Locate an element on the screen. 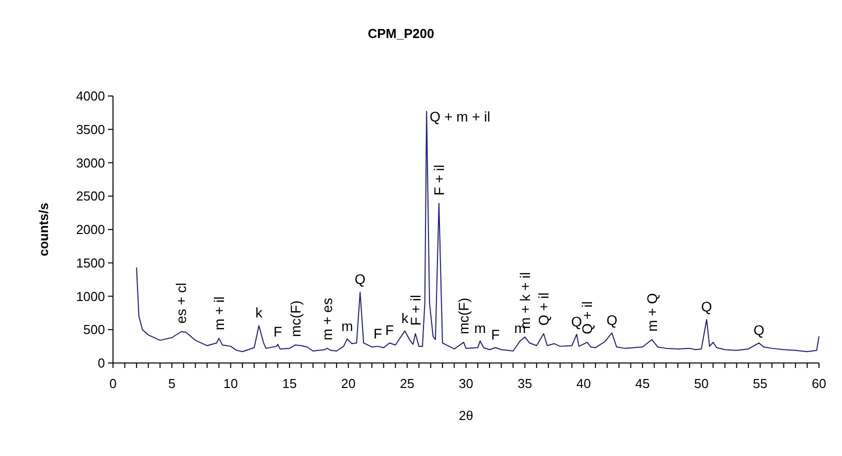 This screenshot has width=842, height=456. x-tick-label: 45 is located at coordinates (642, 383).